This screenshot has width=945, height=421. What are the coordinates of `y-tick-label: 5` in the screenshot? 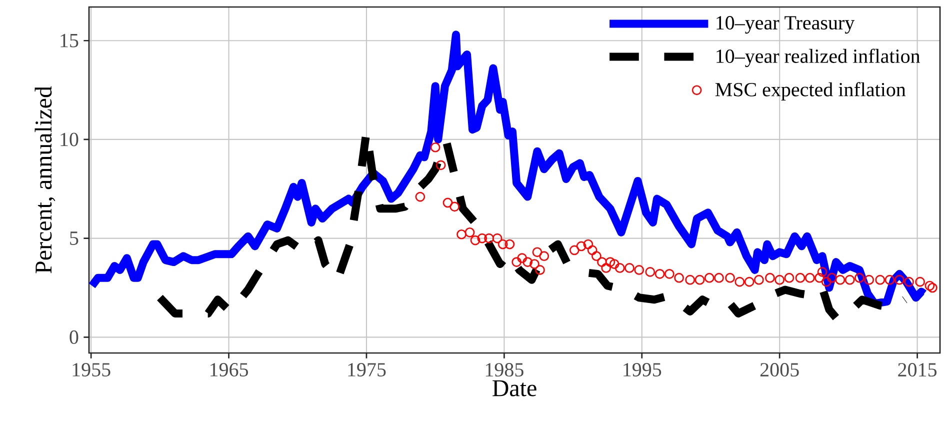 It's located at (74, 238).